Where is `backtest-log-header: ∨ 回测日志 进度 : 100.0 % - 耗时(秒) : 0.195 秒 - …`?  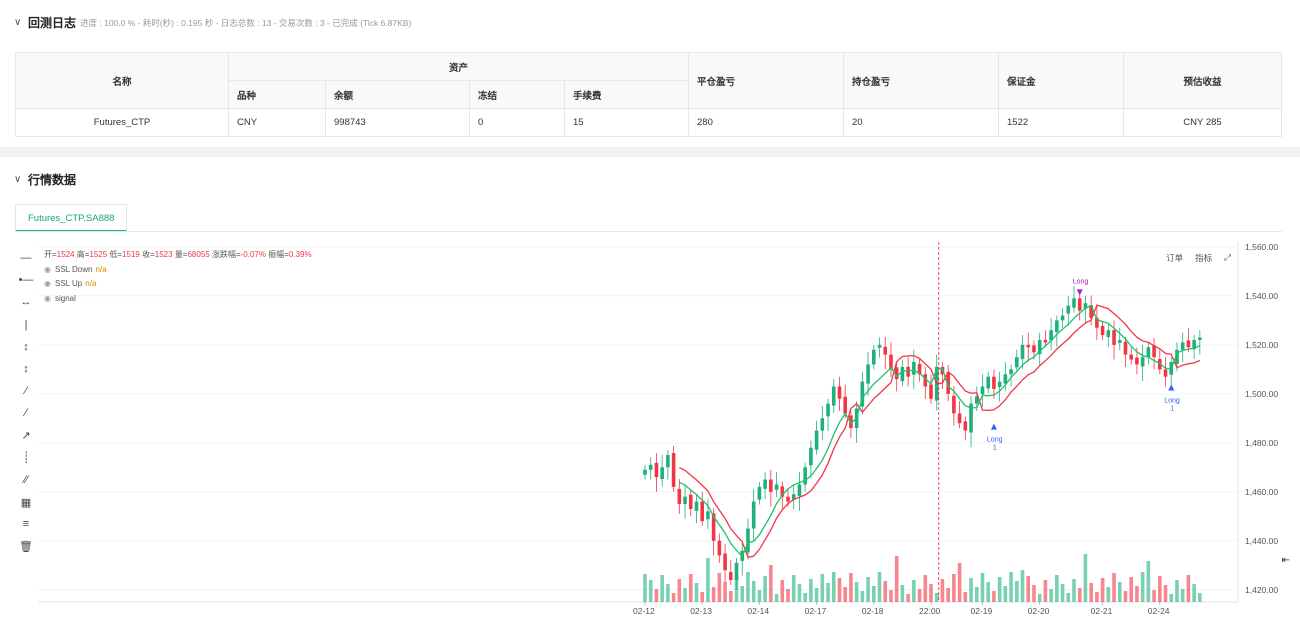 backtest-log-header: ∨ 回测日志 进度 : 100.0 % - 耗时(秒) : 0.195 秒 - … is located at coordinates (212, 22).